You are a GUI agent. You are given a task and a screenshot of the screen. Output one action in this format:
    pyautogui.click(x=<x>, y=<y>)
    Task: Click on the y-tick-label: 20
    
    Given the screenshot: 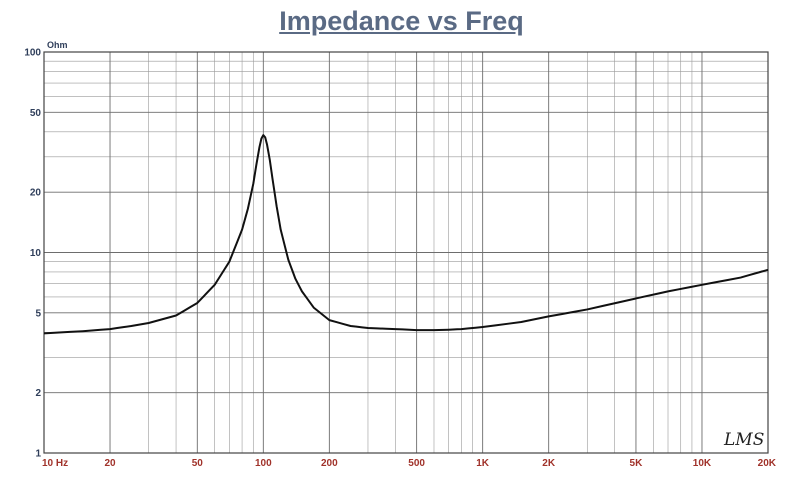 What is the action you would take?
    pyautogui.click(x=36, y=193)
    